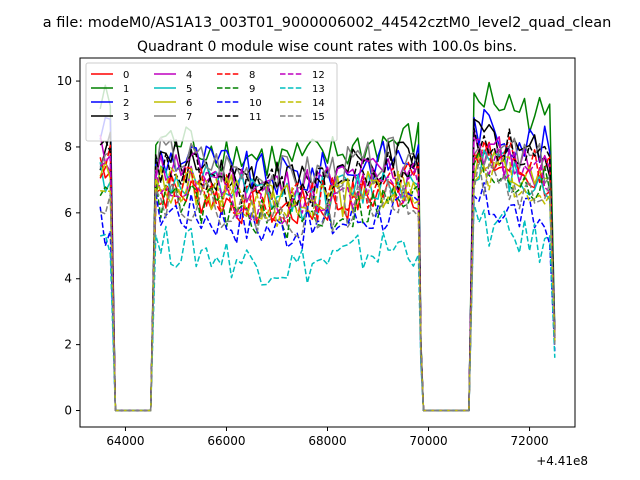 This screenshot has height=480, width=640. What do you see at coordinates (189, 75) in the screenshot?
I see `legend-label: 4` at bounding box center [189, 75].